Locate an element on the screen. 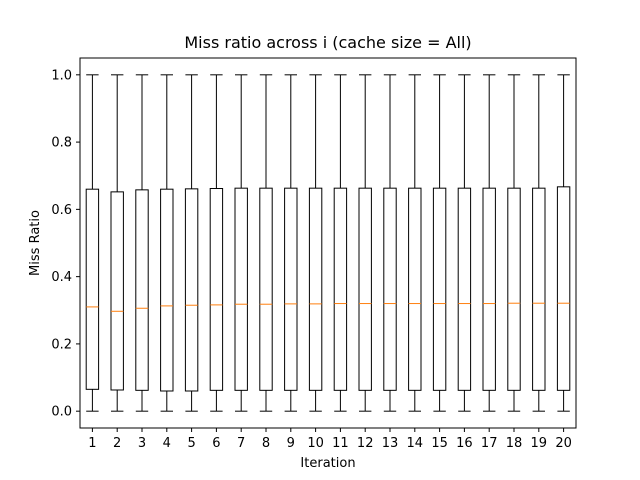  x-tick-label: 12 is located at coordinates (365, 443).